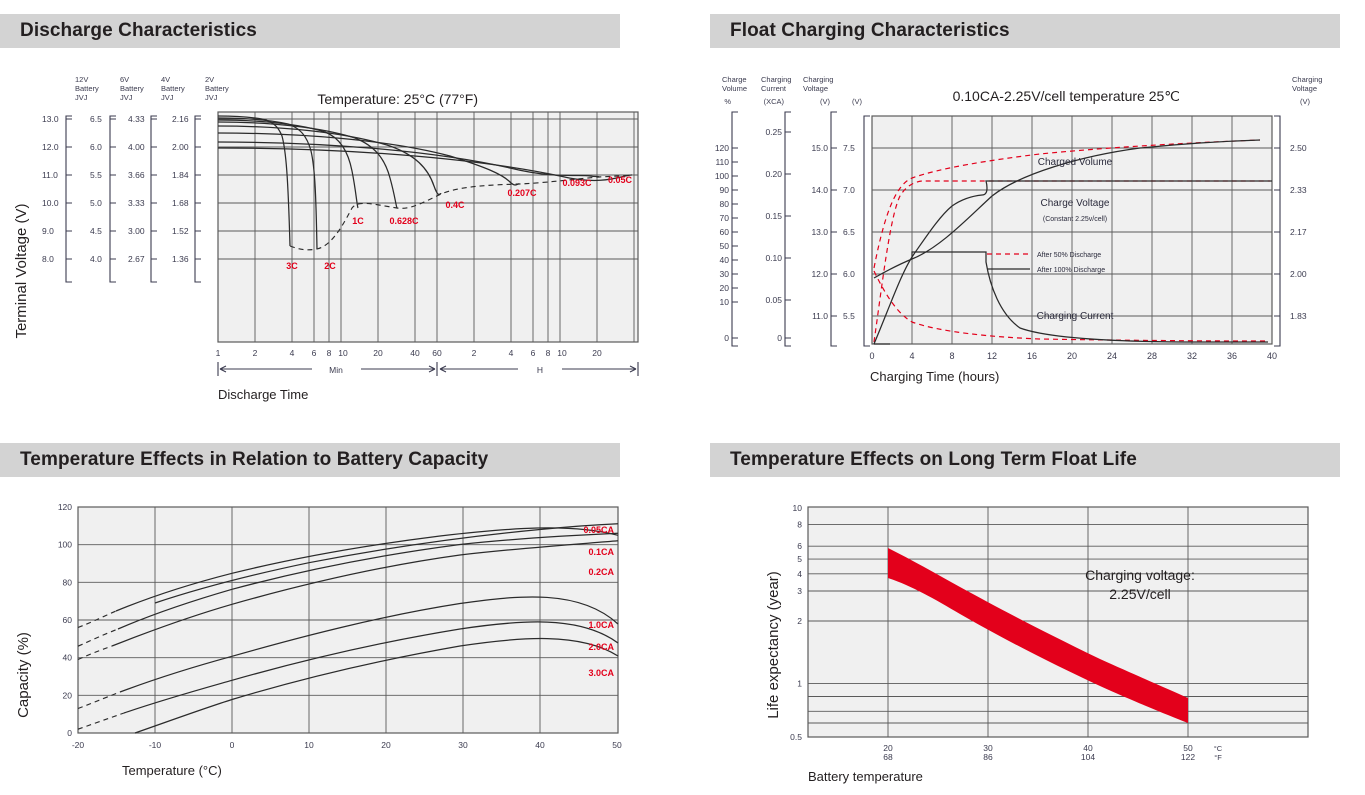 The width and height of the screenshot is (1365, 795). I want to click on fl-y-t6: 2, so click(799, 621).